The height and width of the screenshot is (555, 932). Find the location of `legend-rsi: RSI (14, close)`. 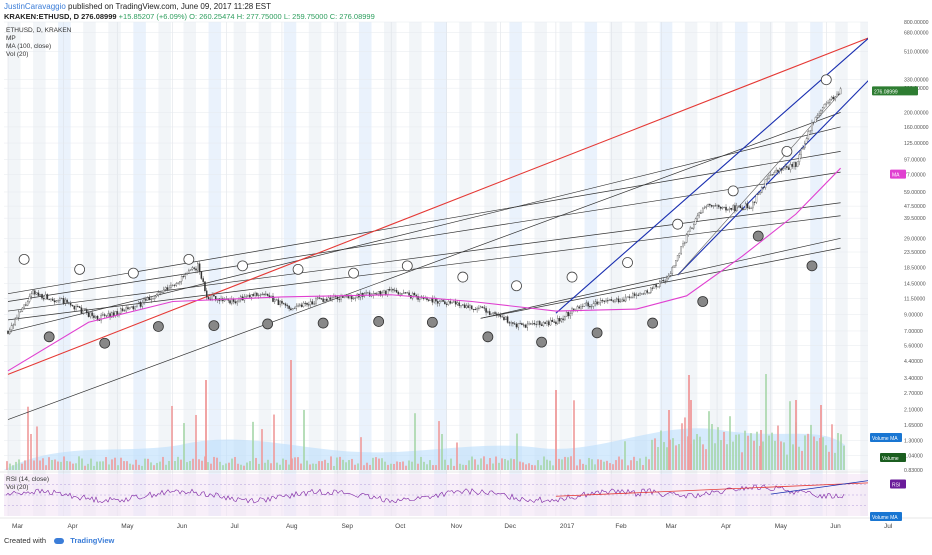

legend-rsi: RSI (14, close) is located at coordinates (27, 479).